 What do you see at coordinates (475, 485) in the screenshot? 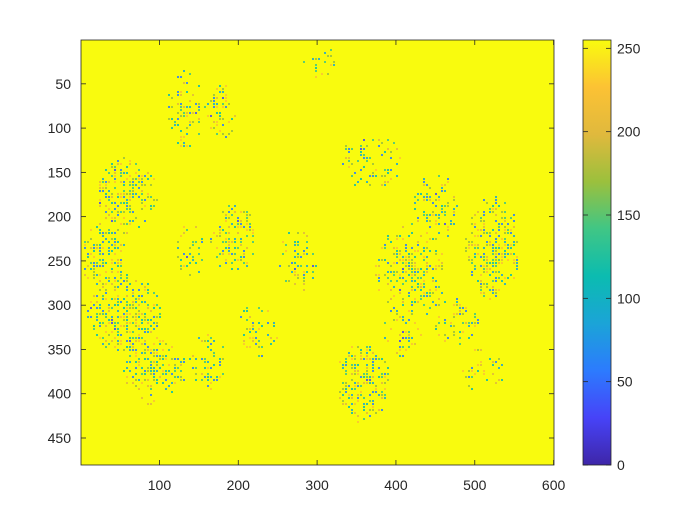
I see `x-tick-label: 500` at bounding box center [475, 485].